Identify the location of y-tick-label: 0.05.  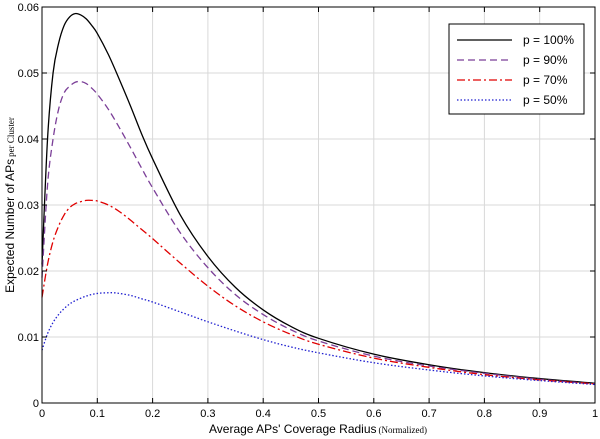
(28, 74).